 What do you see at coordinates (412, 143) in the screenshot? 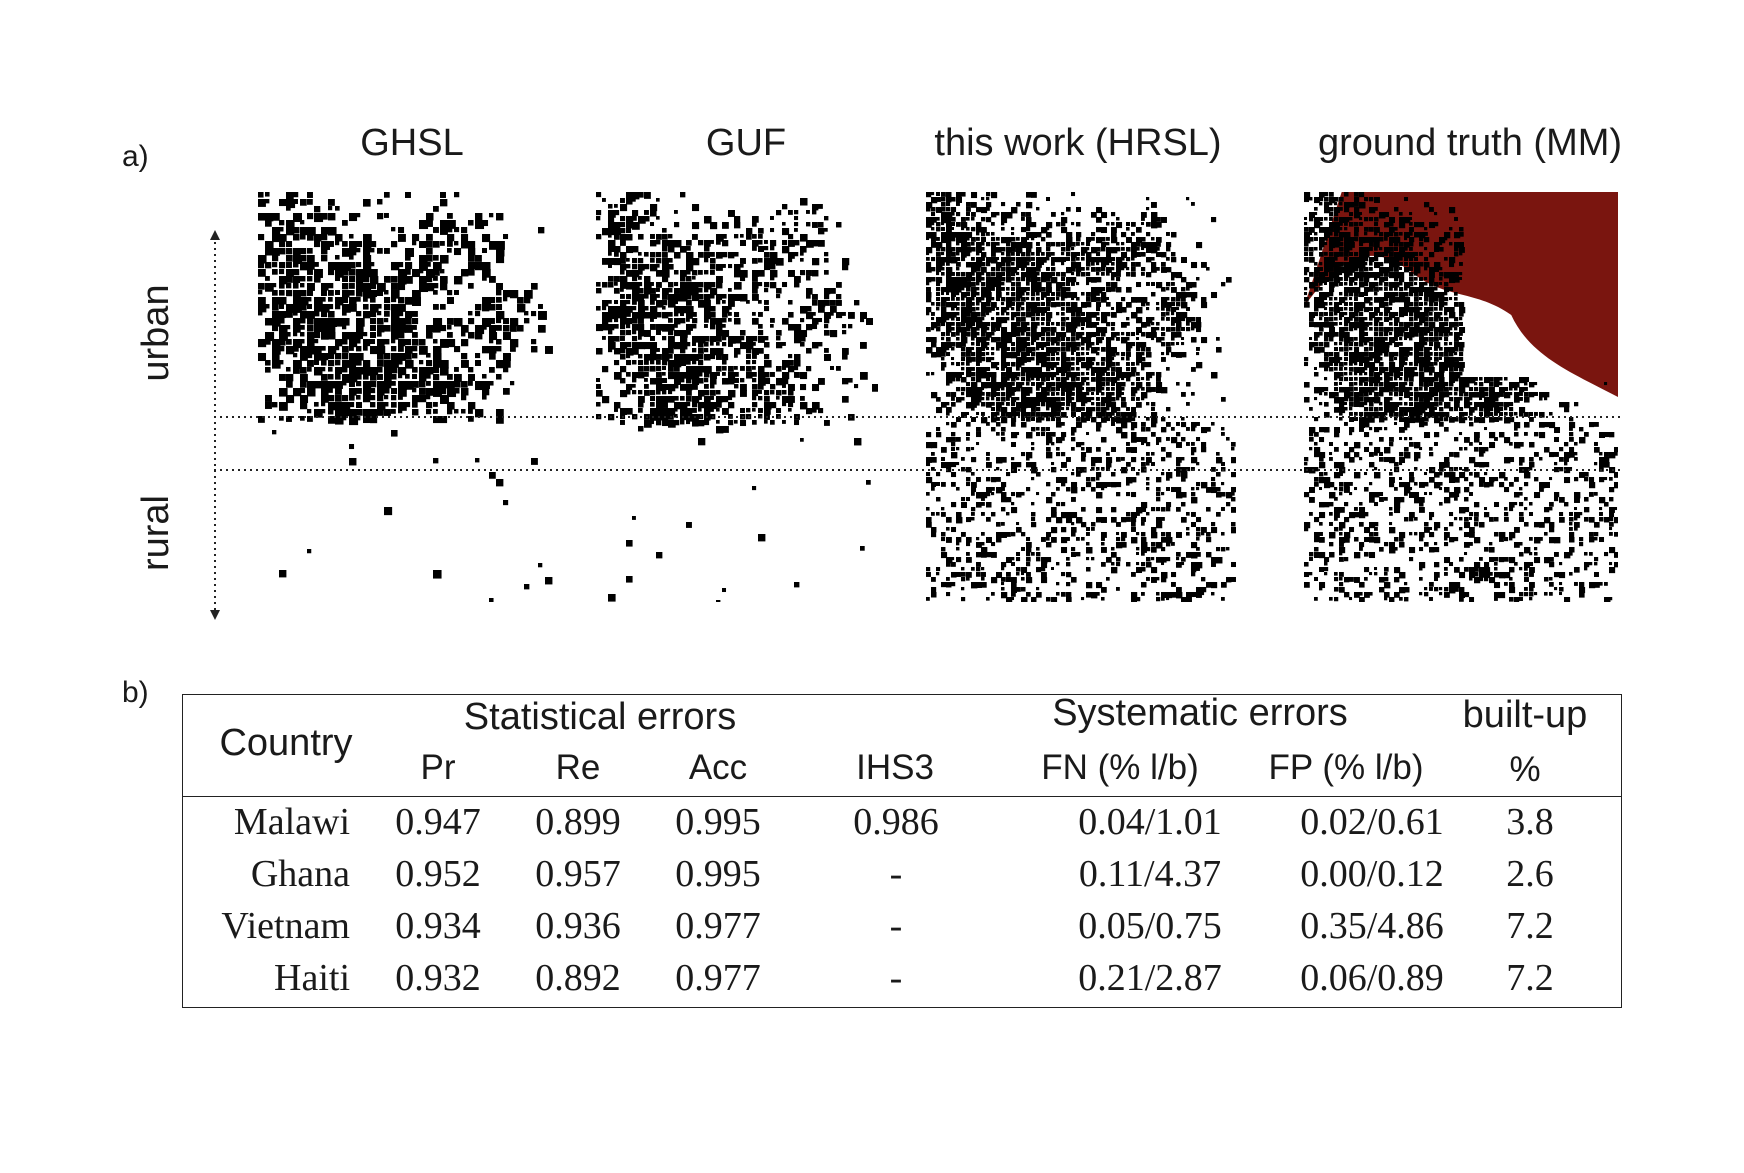
I see `column-title-ghsl: GHSL` at bounding box center [412, 143].